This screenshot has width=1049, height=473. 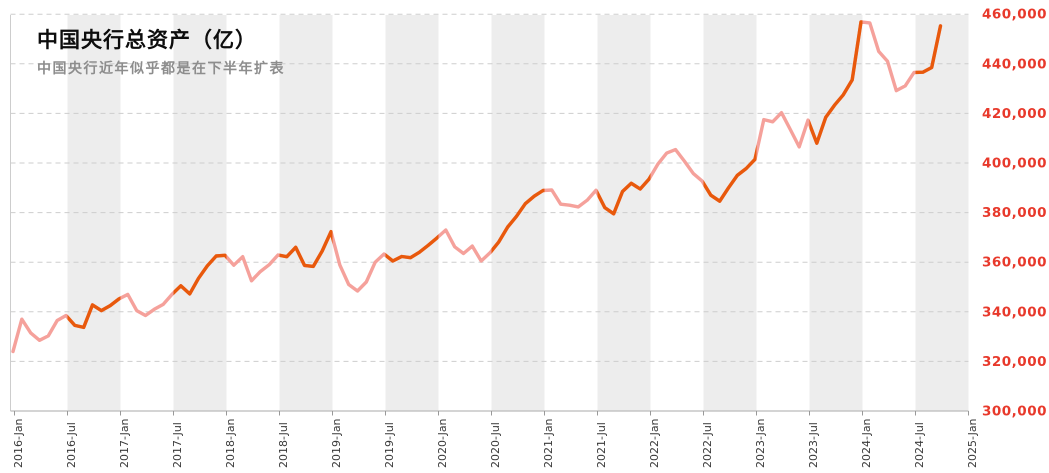 I want to click on y-axis-label: 320,000, so click(x=1014, y=362).